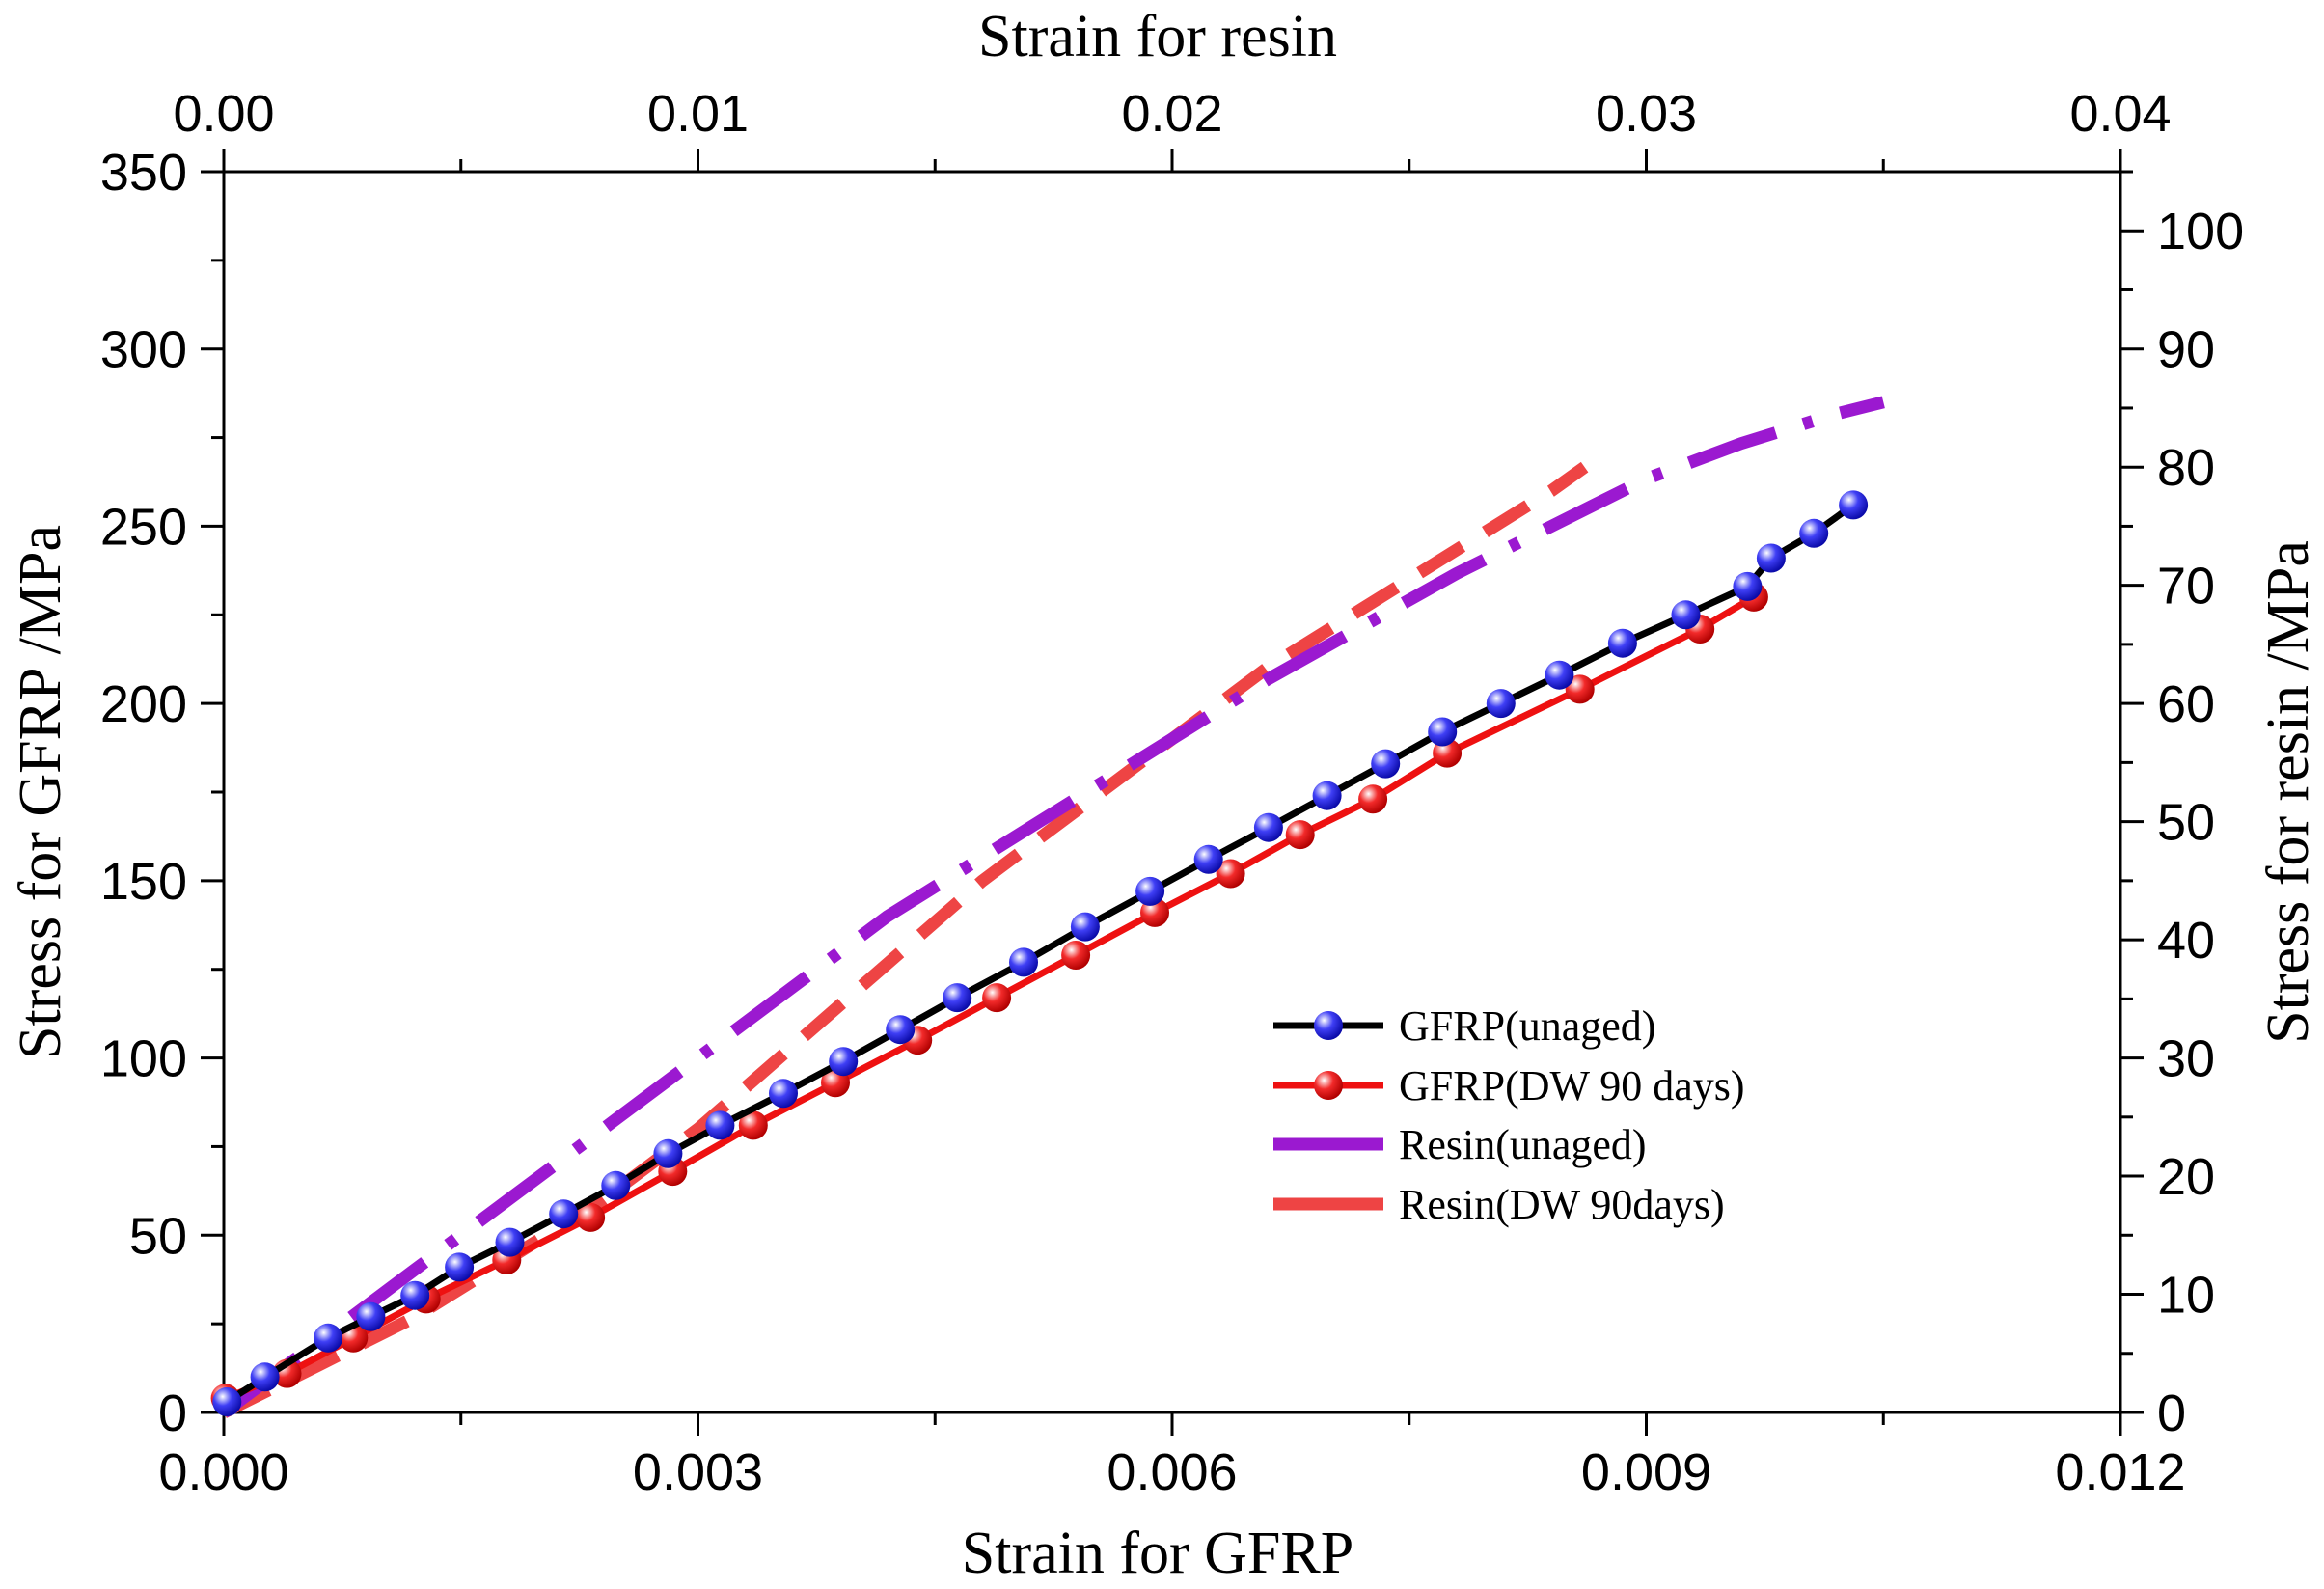 This screenshot has width=2324, height=1589. I want to click on bottom-tick-label-0: 0.000, so click(223, 1472).